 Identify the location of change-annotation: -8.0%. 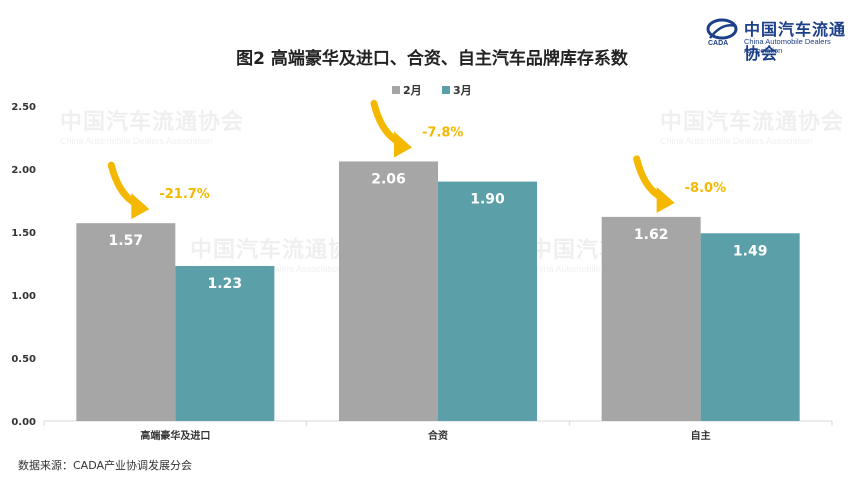
(705, 188).